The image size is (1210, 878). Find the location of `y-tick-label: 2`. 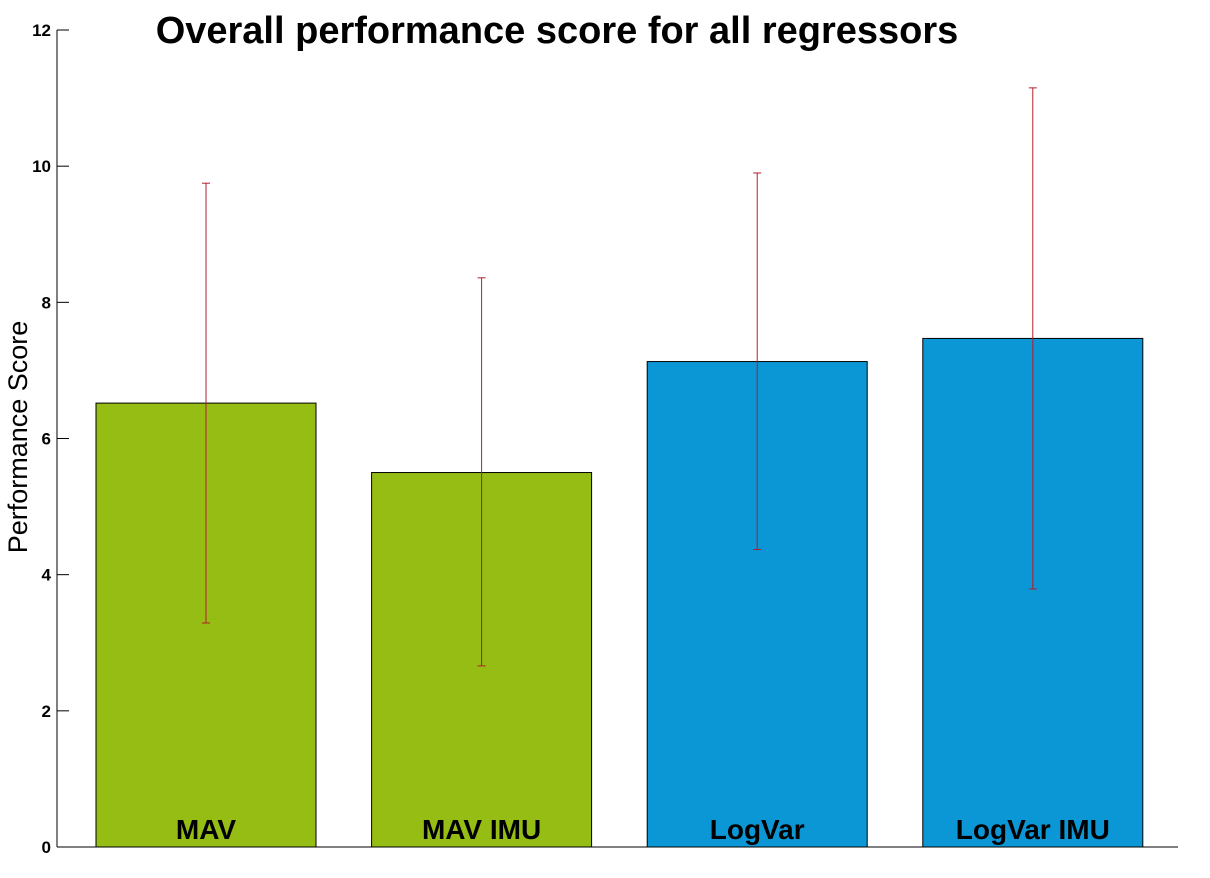

y-tick-label: 2 is located at coordinates (46, 711).